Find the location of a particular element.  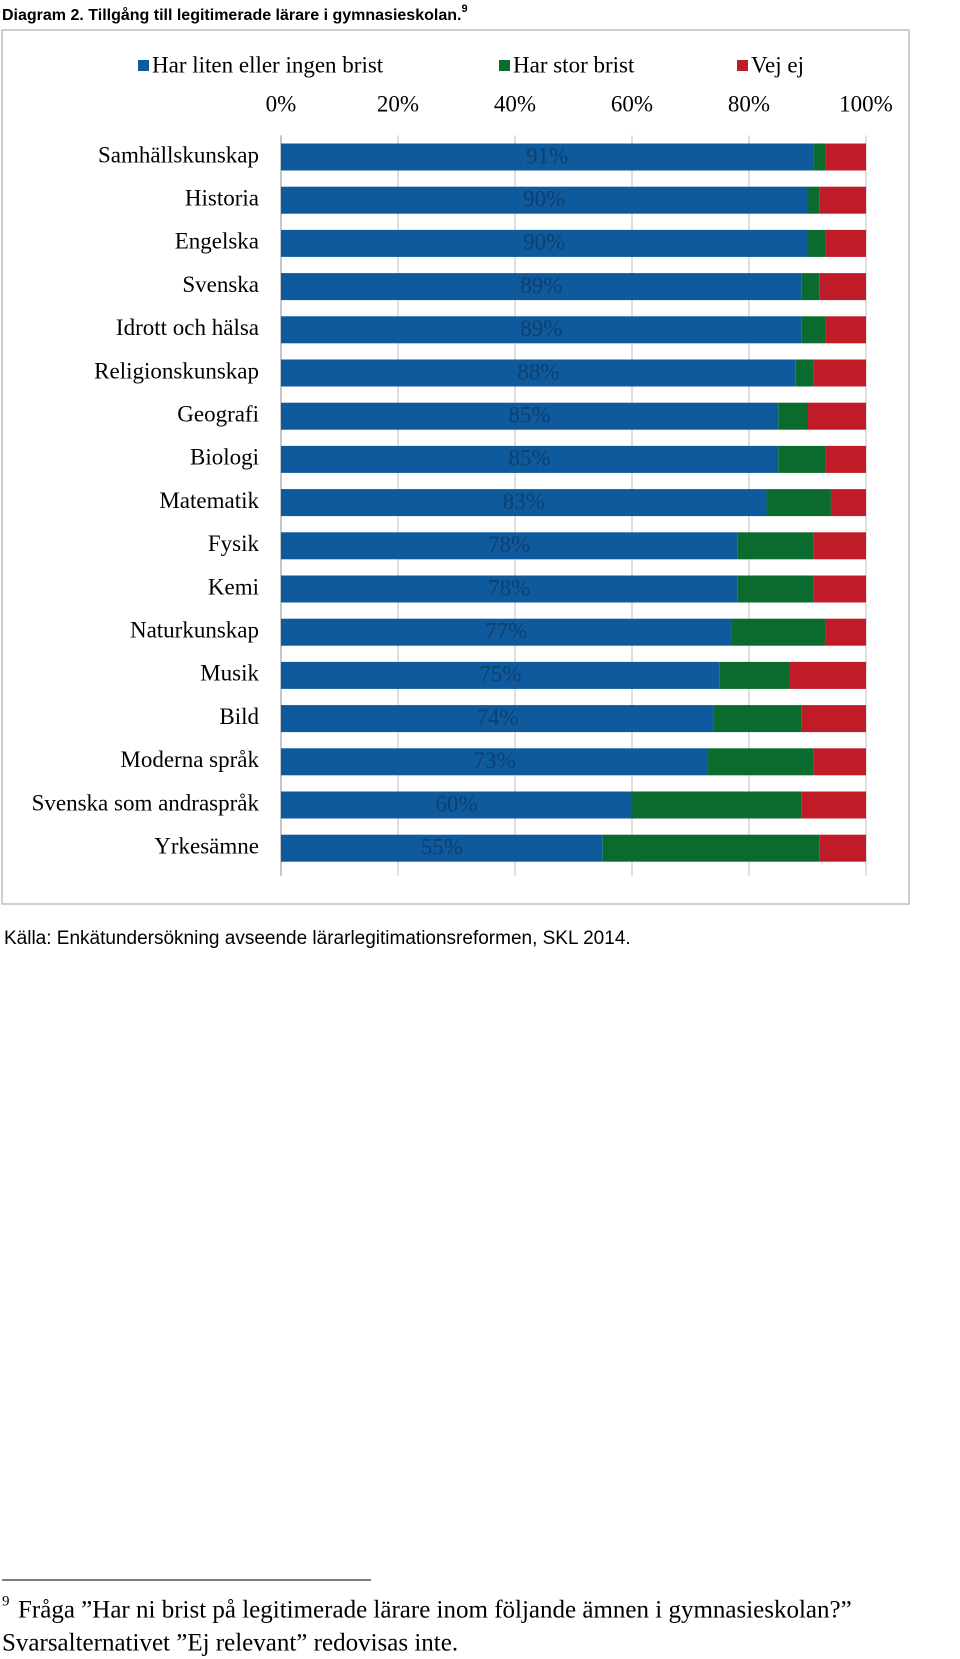

y-tick-label: Musik is located at coordinates (229, 673).